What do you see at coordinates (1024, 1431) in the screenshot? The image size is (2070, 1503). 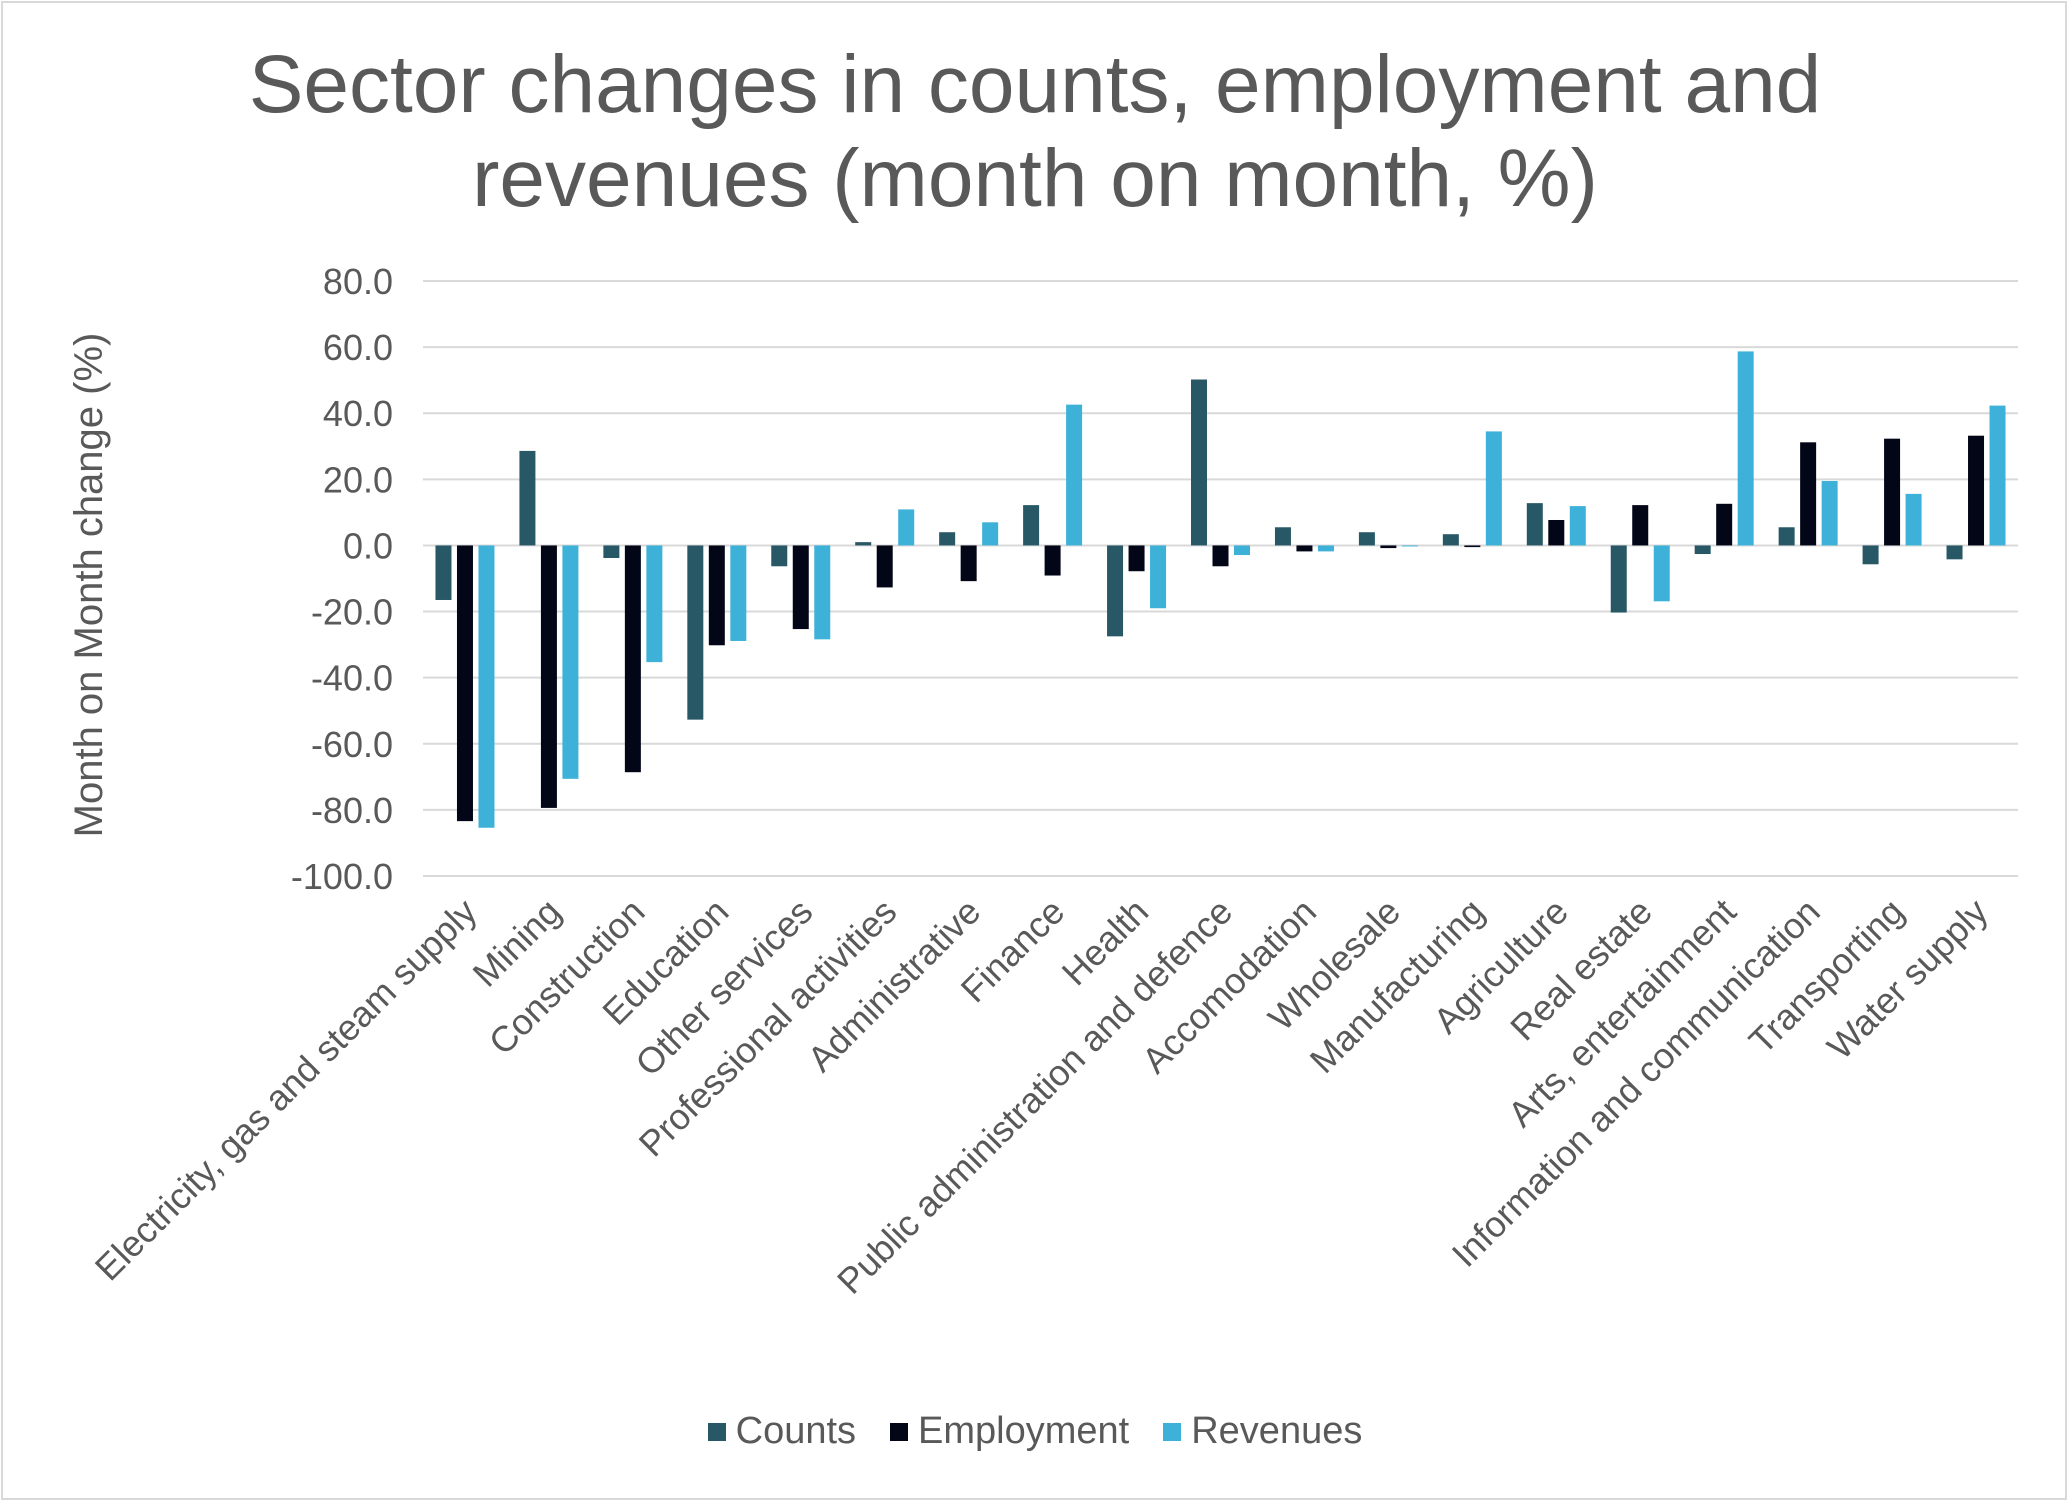 I see `legend-label: Employment` at bounding box center [1024, 1431].